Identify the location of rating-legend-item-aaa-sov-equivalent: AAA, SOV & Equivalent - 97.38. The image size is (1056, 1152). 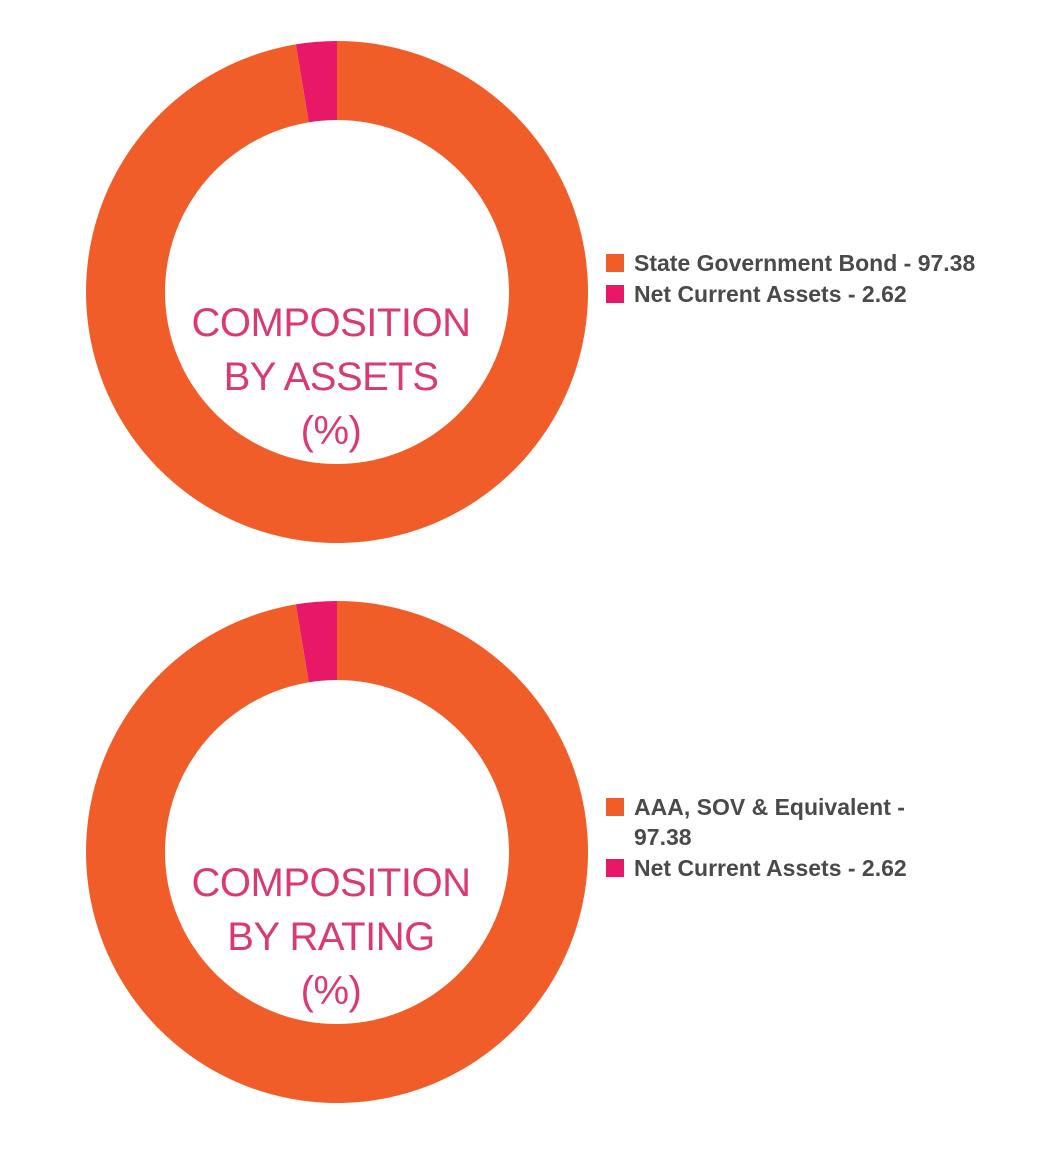
(771, 822).